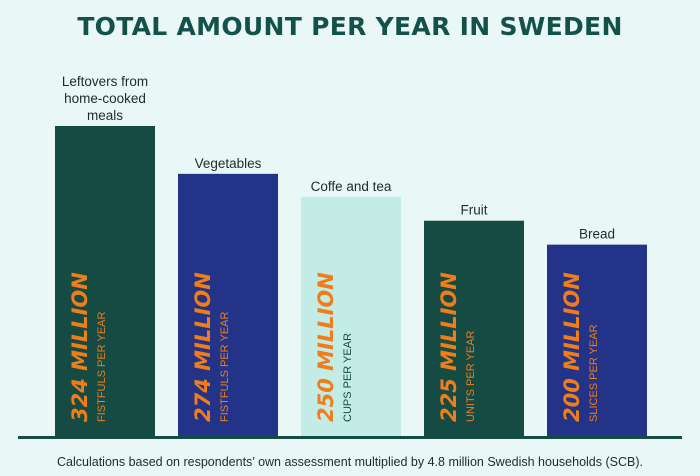 The width and height of the screenshot is (700, 476). Describe the element at coordinates (350, 26) in the screenshot. I see `chart-title: TOTAL AMOUNT PER YEAR IN SWEDEN` at that location.